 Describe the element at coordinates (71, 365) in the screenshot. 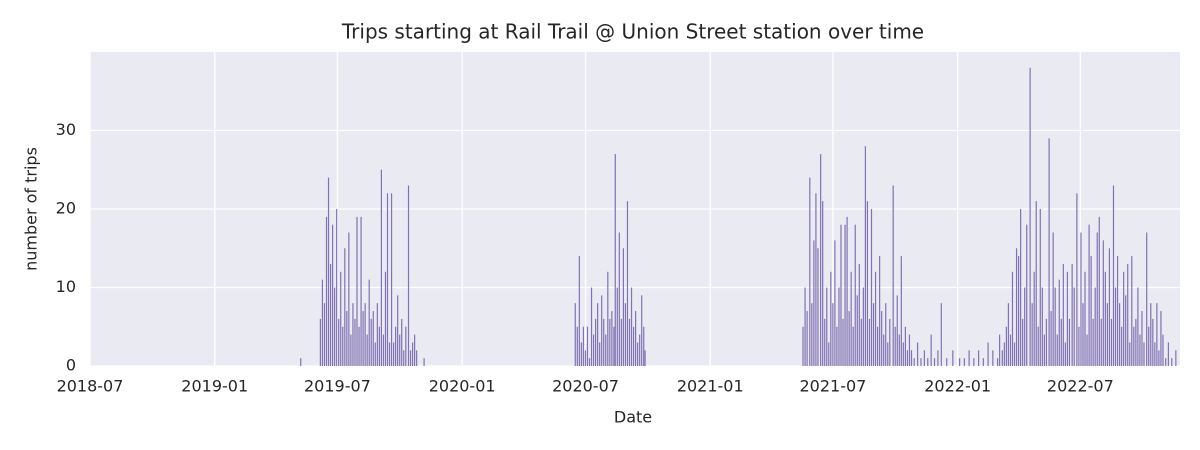

I see `y-tick-label: 0` at that location.